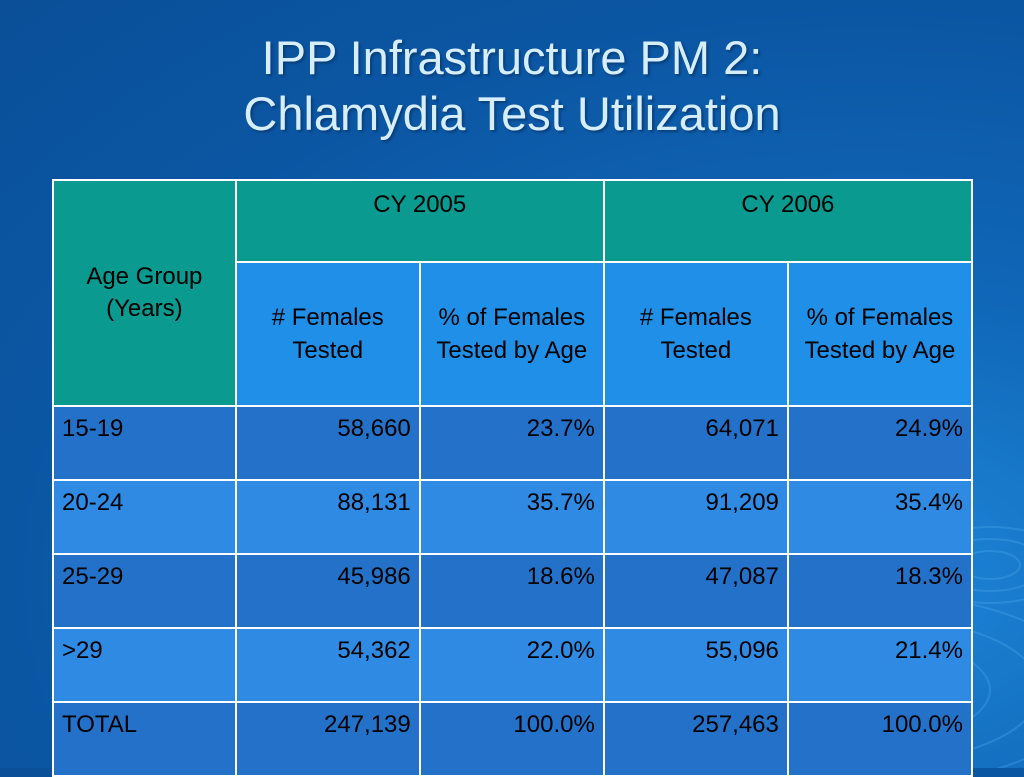 The height and width of the screenshot is (777, 1024). Describe the element at coordinates (695, 443) in the screenshot. I see `count-2006-cell: 64,071` at that location.